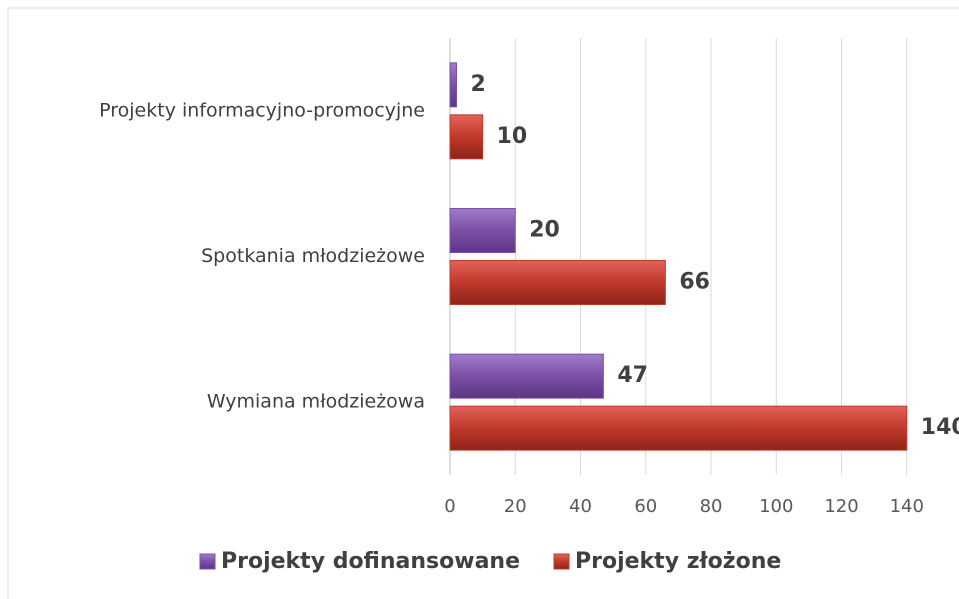 The width and height of the screenshot is (959, 599). I want to click on data-label: 47, so click(632, 375).